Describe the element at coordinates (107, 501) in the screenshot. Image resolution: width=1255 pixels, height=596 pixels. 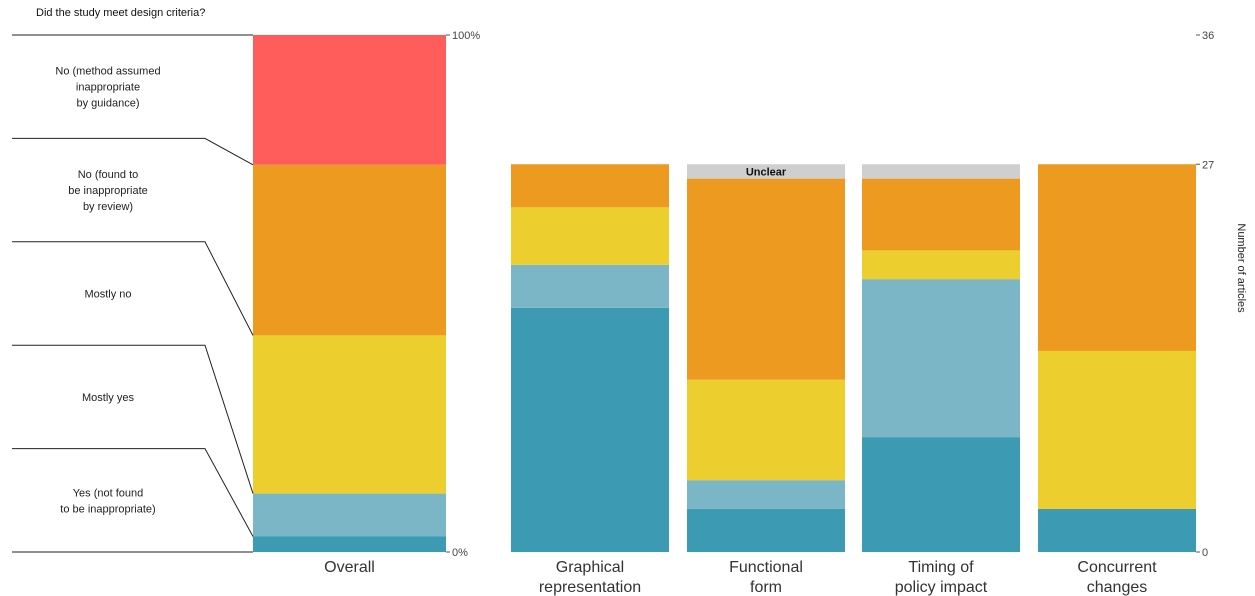
I see `legend-label: Yes (not found to be inappropriate)` at that location.